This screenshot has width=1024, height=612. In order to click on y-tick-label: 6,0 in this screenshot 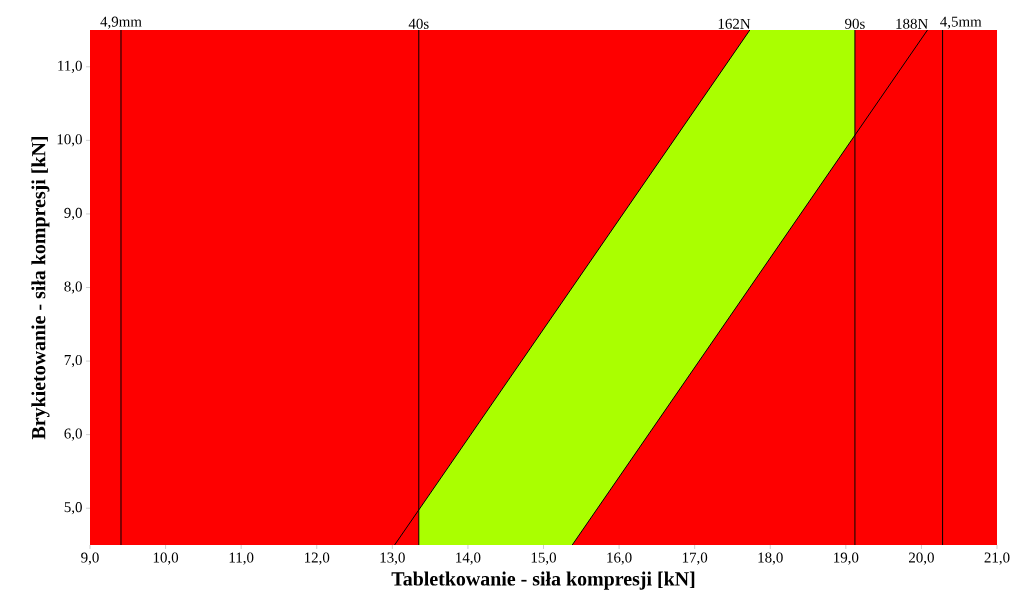, I will do `click(73, 434)`.